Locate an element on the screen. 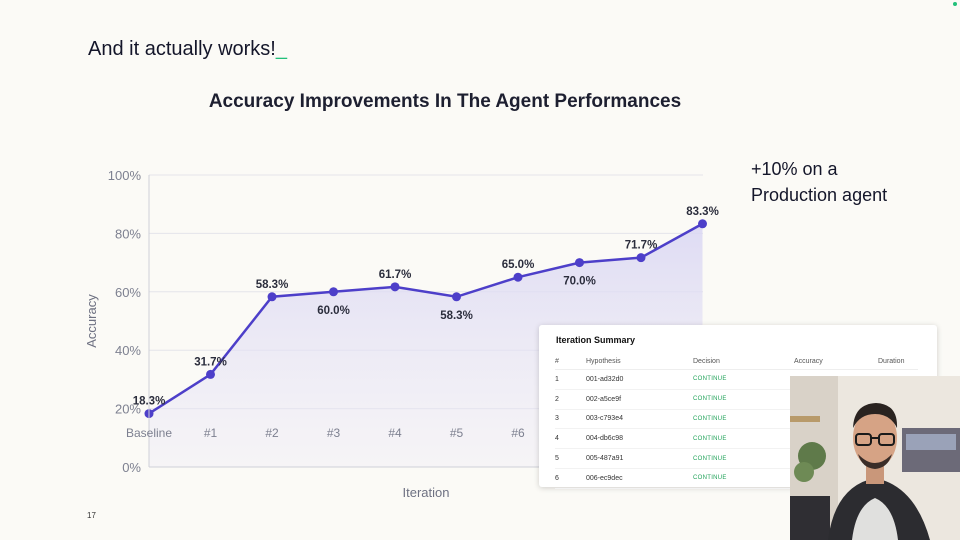  x-tick-label: #3 is located at coordinates (334, 433).